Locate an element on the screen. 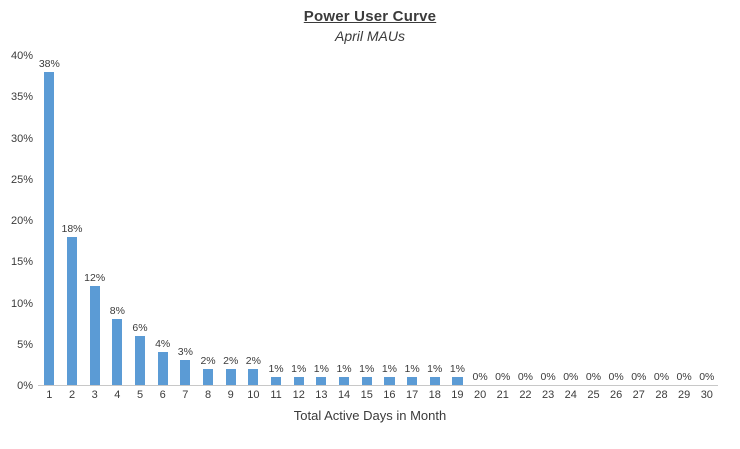 The width and height of the screenshot is (740, 449). y-tick-label: 5% is located at coordinates (25, 344).